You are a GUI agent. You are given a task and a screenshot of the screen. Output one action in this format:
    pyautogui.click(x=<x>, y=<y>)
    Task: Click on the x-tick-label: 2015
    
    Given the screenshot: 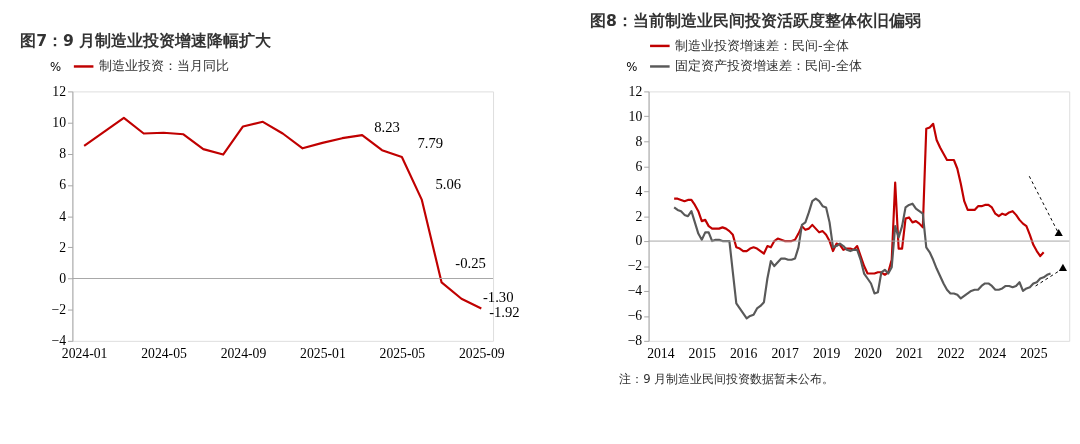 What is the action you would take?
    pyautogui.click(x=702, y=353)
    